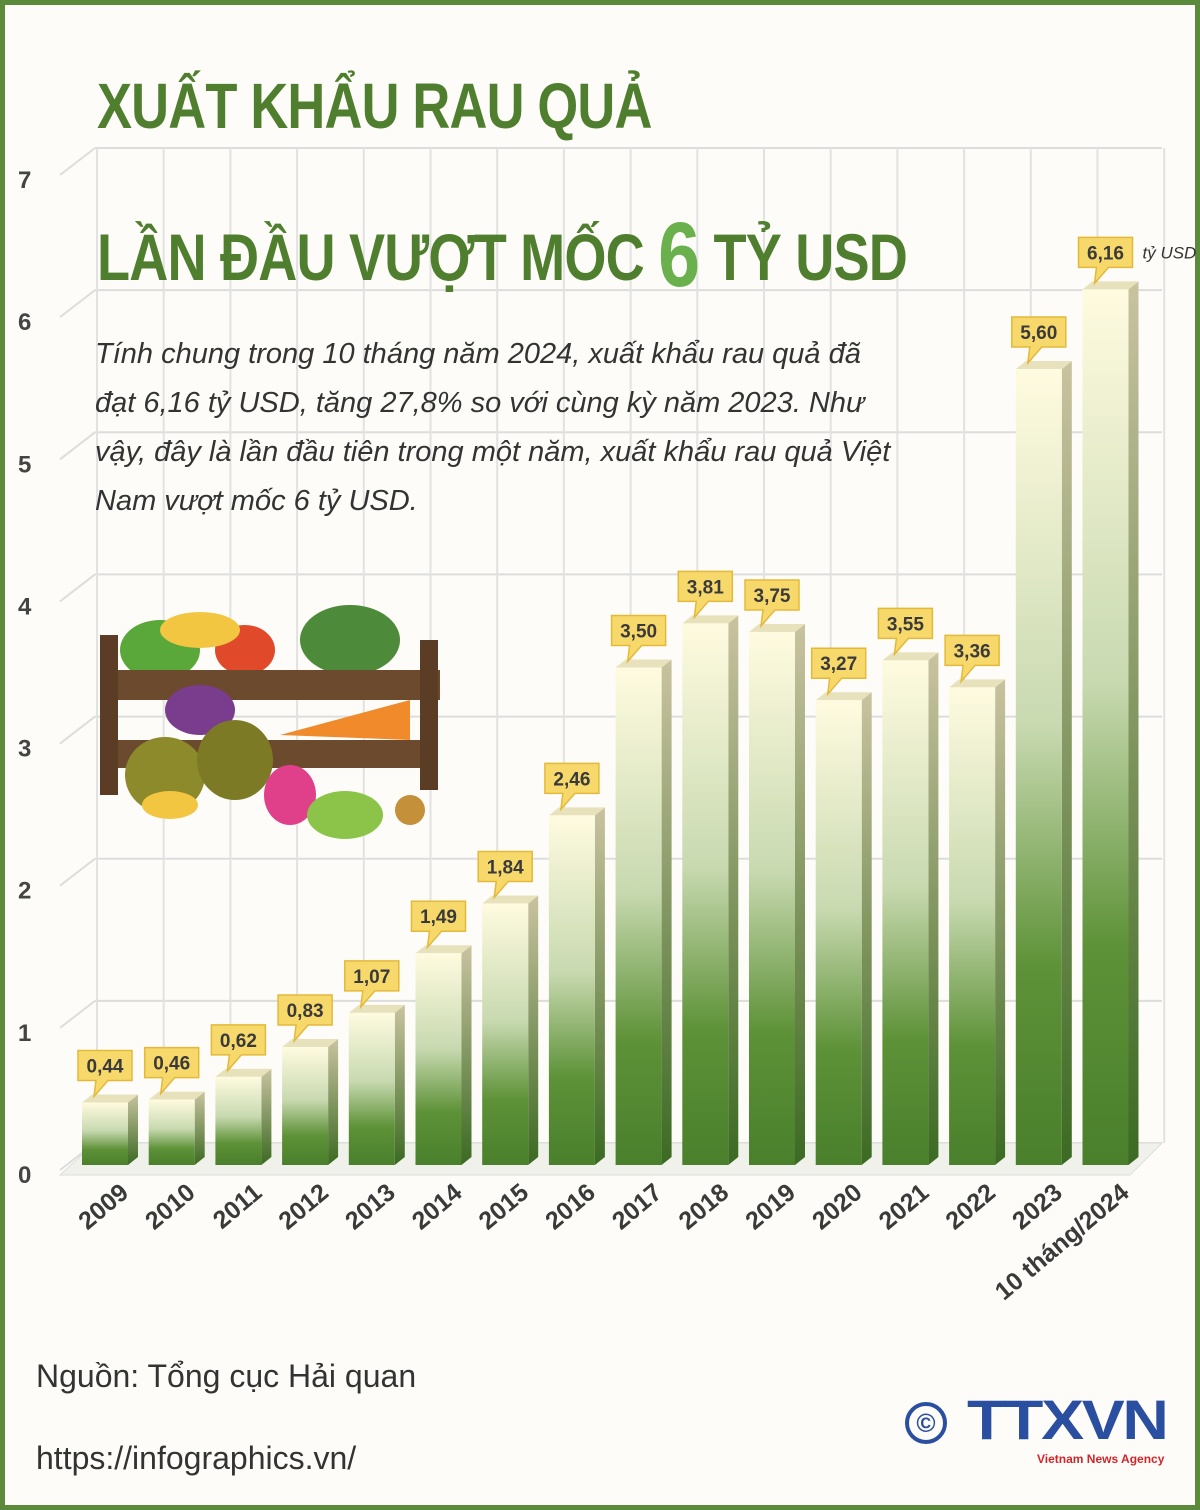 This screenshot has height=1510, width=1200. Describe the element at coordinates (103, 1206) in the screenshot. I see `x-tick-label: 2009` at that location.